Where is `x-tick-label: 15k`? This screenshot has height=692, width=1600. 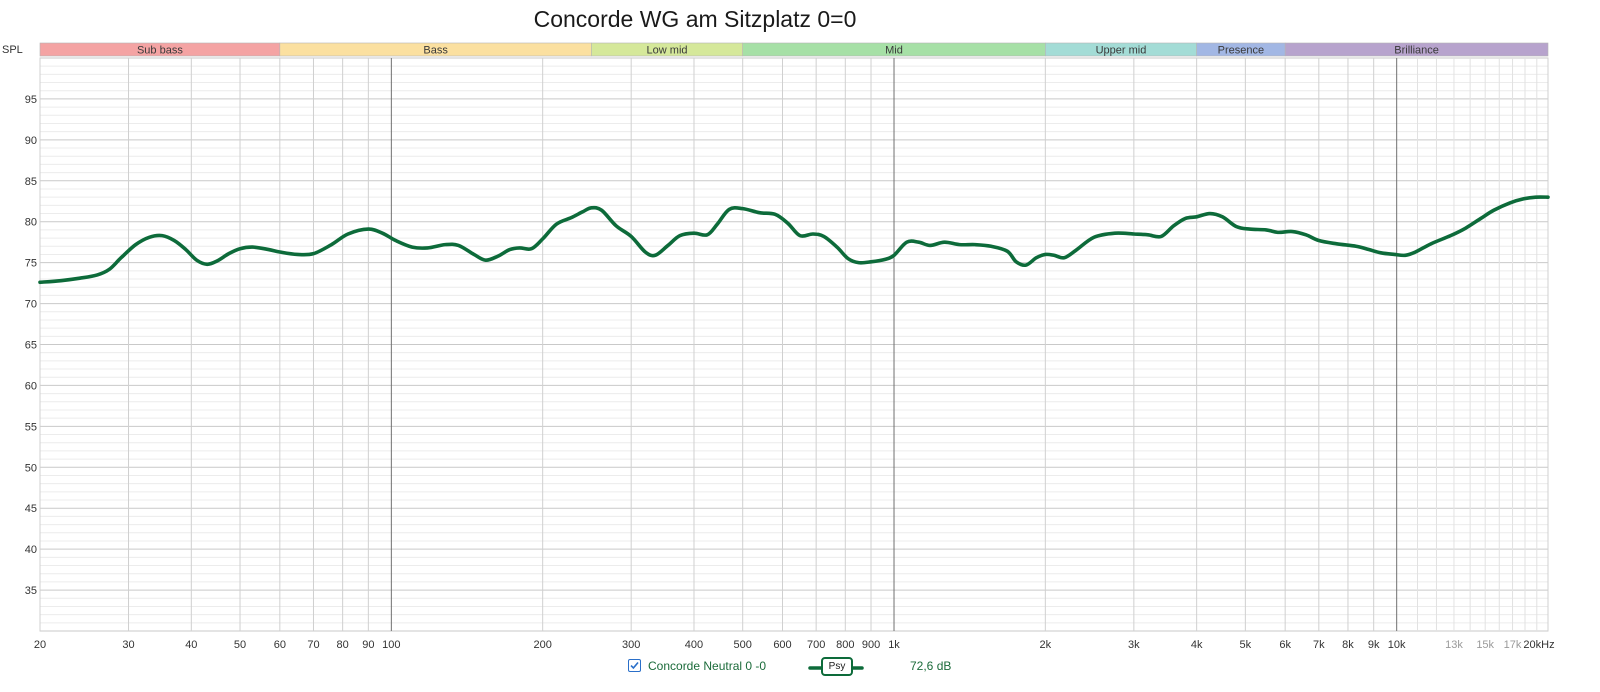 x-tick-label: 15k is located at coordinates (1485, 645).